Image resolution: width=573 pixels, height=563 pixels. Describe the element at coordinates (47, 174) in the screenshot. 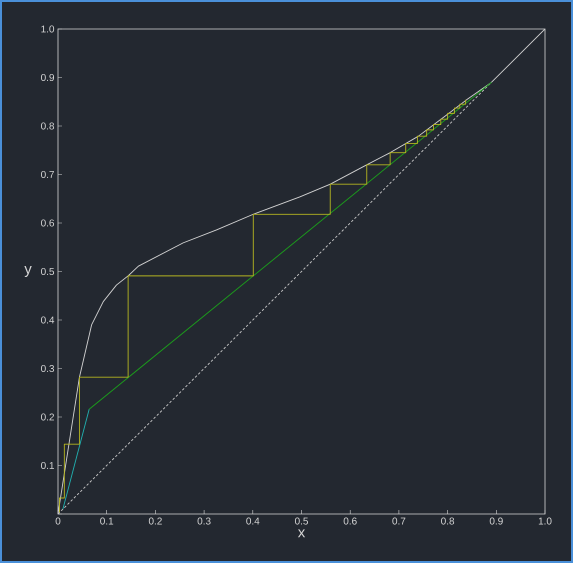

I see `y-tick-label: 0.7` at that location.